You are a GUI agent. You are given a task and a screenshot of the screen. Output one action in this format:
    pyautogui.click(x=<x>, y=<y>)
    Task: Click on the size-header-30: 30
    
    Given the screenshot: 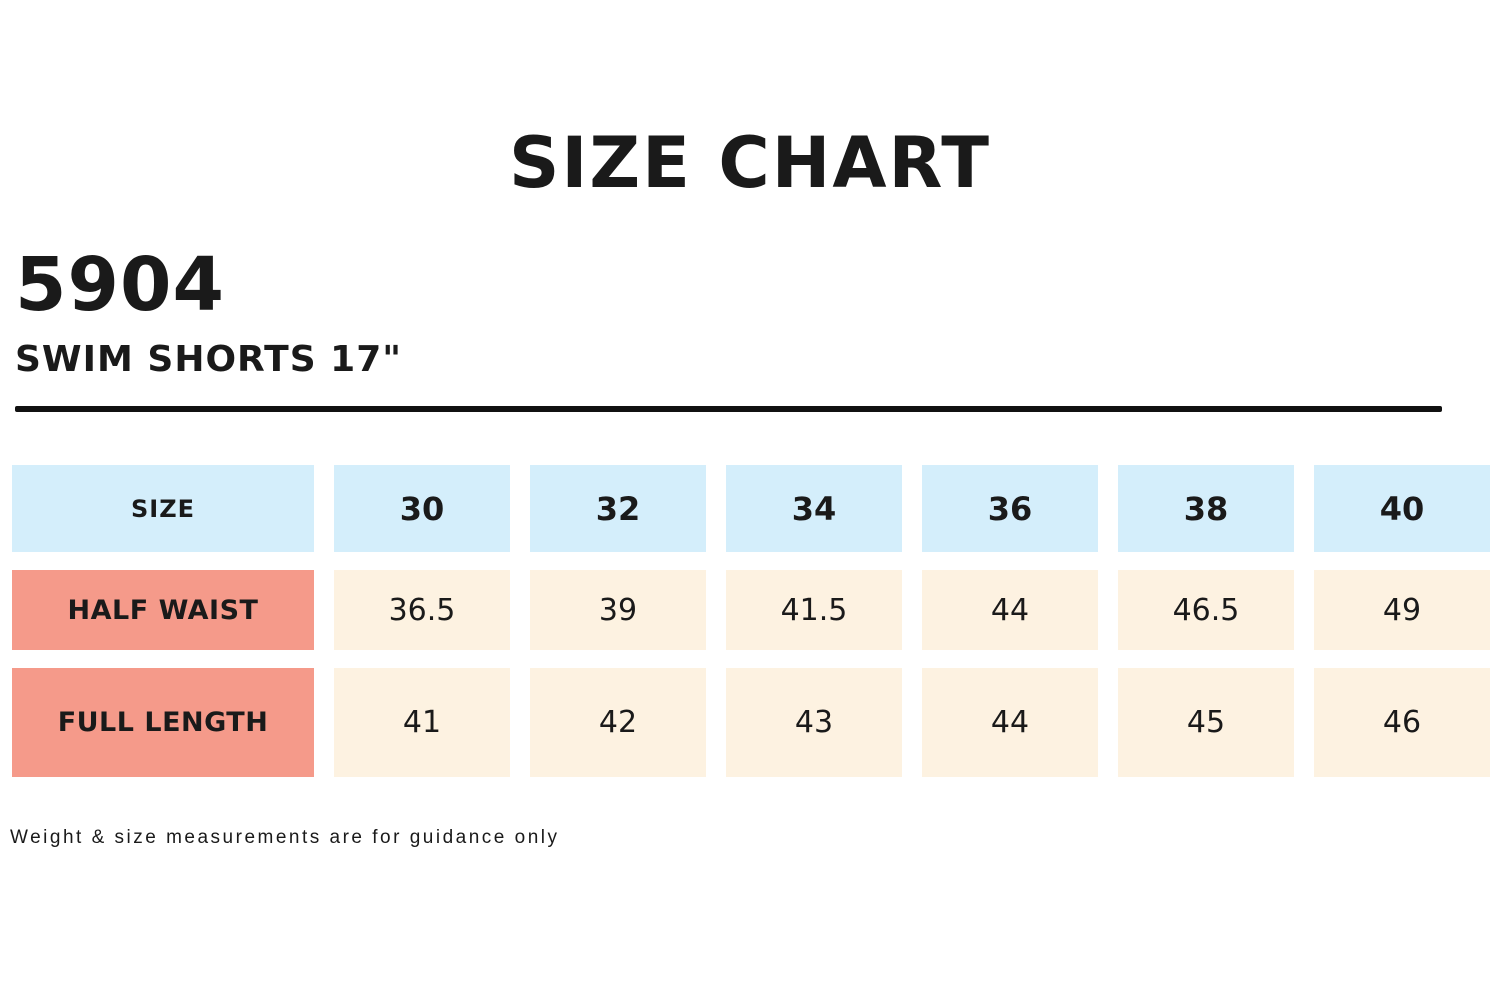 What is the action you would take?
    pyautogui.click(x=422, y=508)
    